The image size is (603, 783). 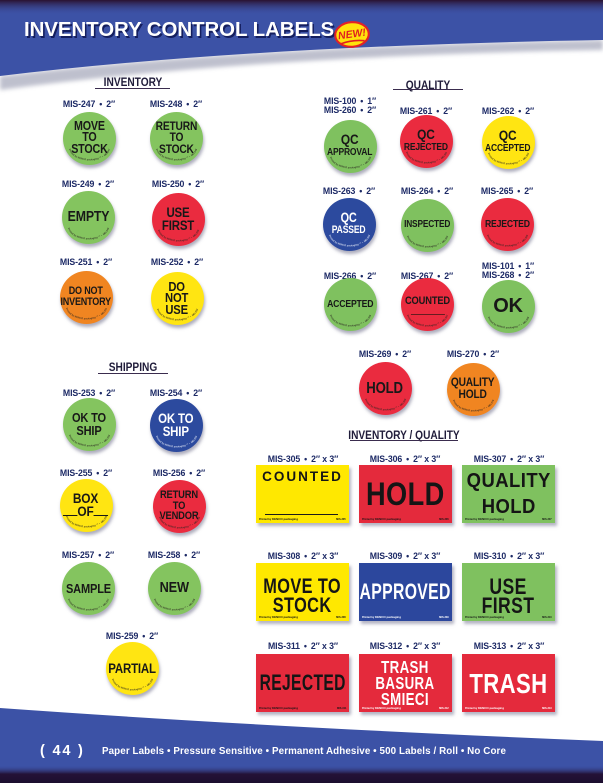 I want to click on svg-text:Printed by KENCO packaging ™: Printed by KENCO packaging ™ • MIS-265, so click(x=506, y=240).